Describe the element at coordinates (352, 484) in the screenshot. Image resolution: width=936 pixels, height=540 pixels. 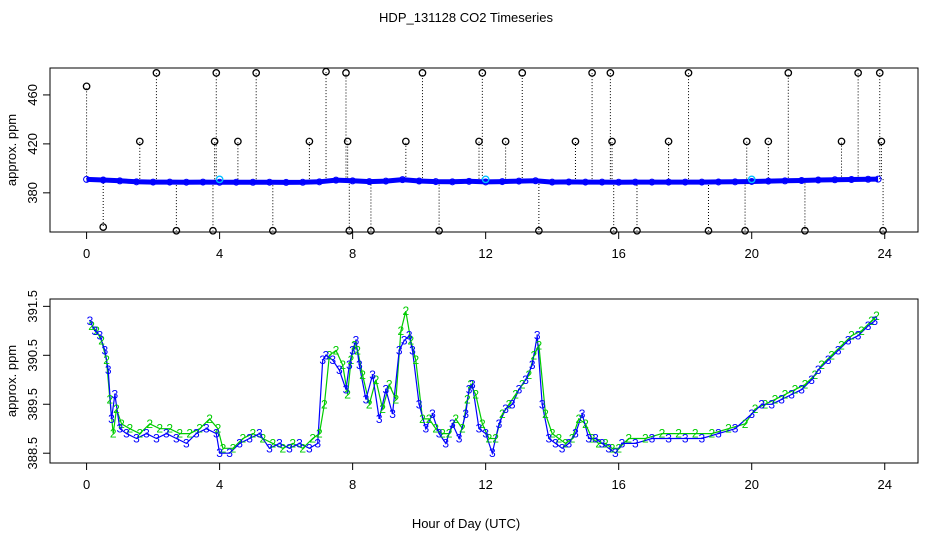
I see `x-tick-label: 8` at that location.